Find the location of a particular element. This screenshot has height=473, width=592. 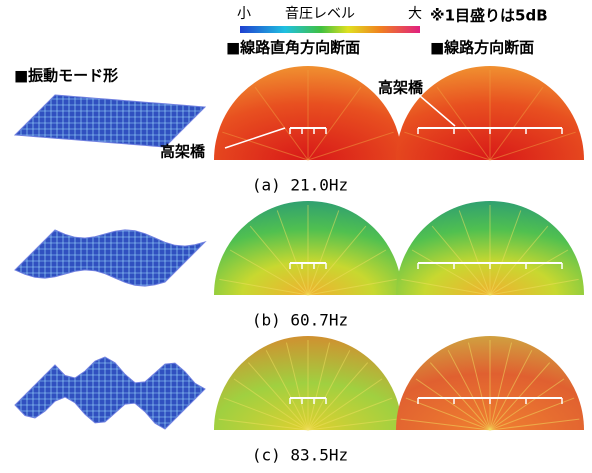

caption: (c) 83.5Hz is located at coordinates (300, 455).